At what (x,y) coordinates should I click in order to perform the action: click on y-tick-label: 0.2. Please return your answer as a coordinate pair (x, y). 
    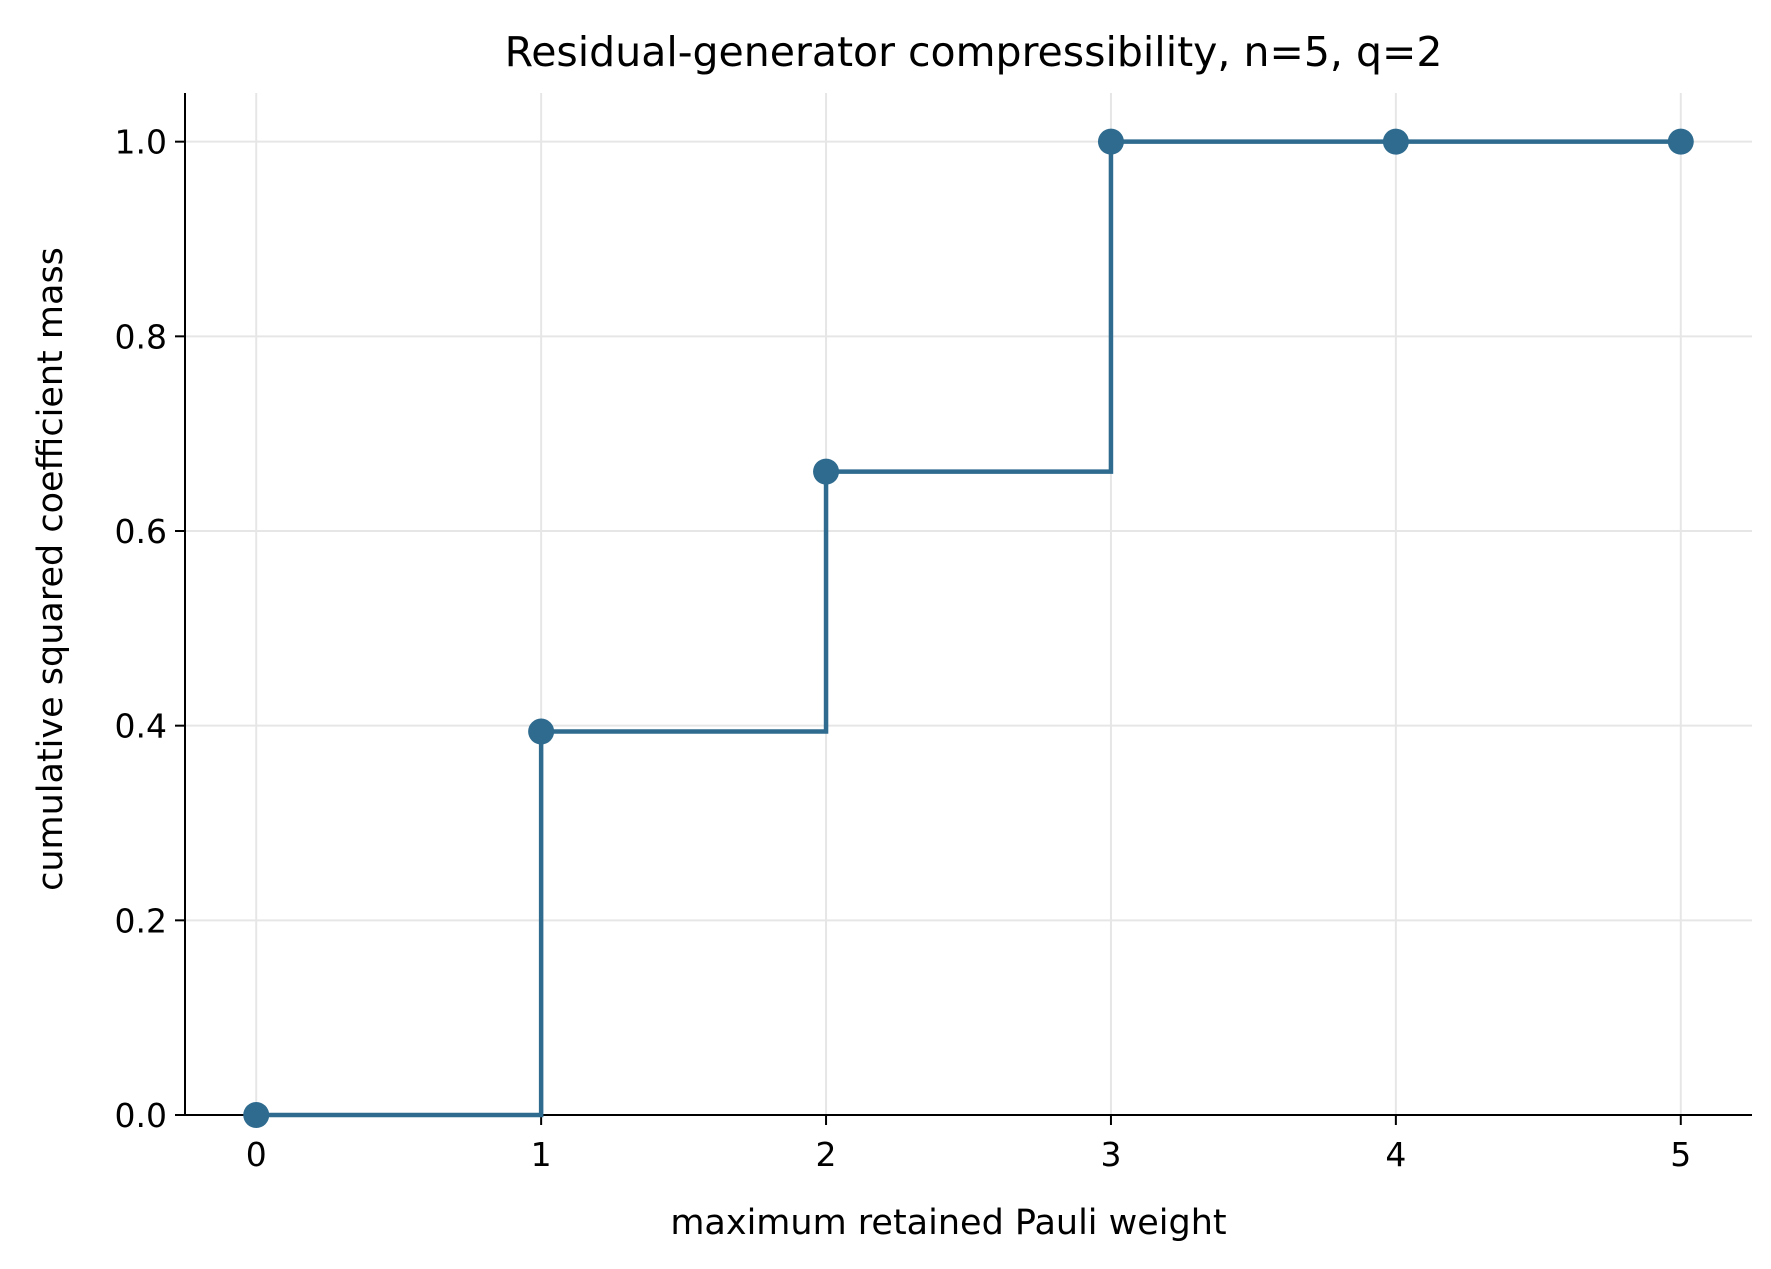
    Looking at the image, I should click on (141, 920).